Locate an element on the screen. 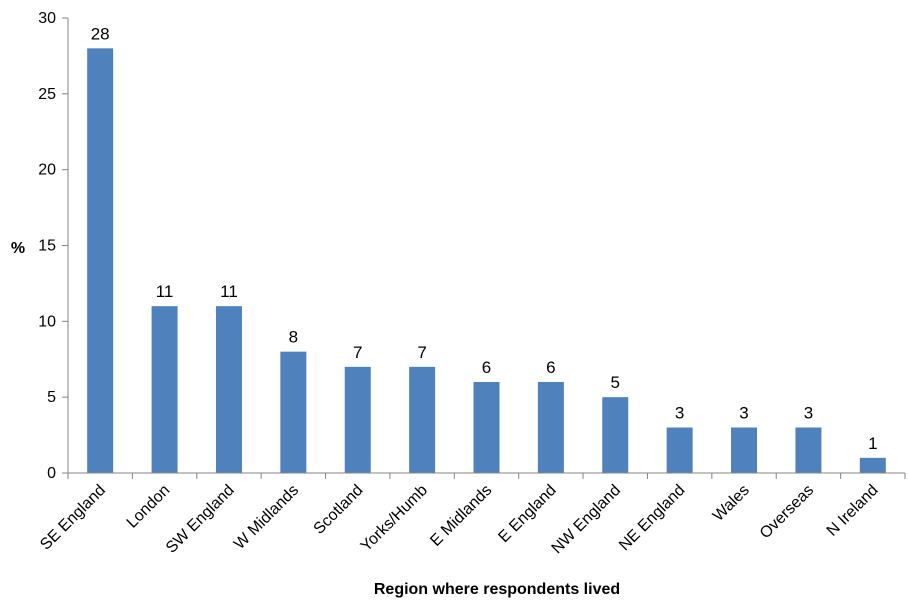  y-tick-label: 30 is located at coordinates (47, 18).